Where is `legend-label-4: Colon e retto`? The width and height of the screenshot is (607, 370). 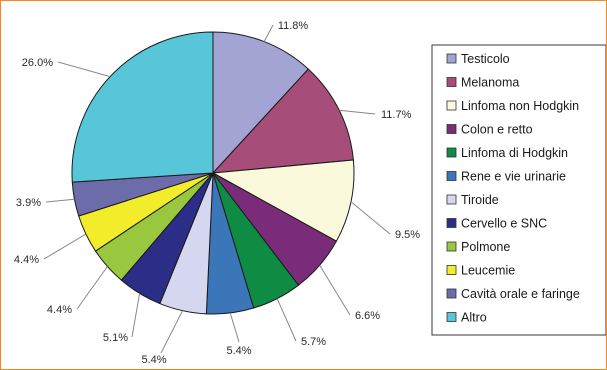 legend-label-4: Colon e retto is located at coordinates (497, 130).